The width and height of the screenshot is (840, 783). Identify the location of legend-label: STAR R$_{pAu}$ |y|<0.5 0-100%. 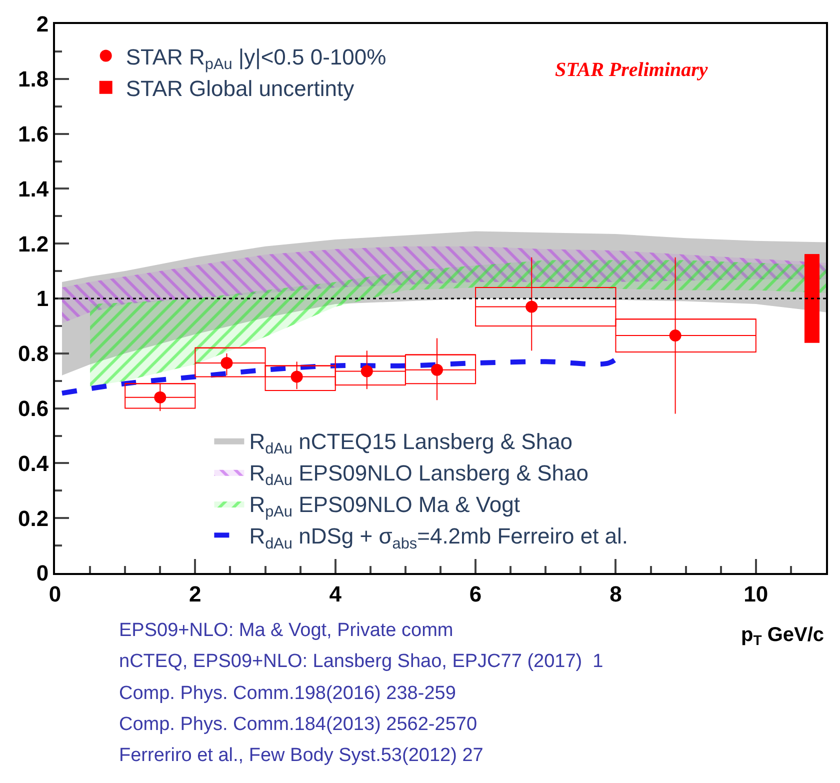
(256, 58).